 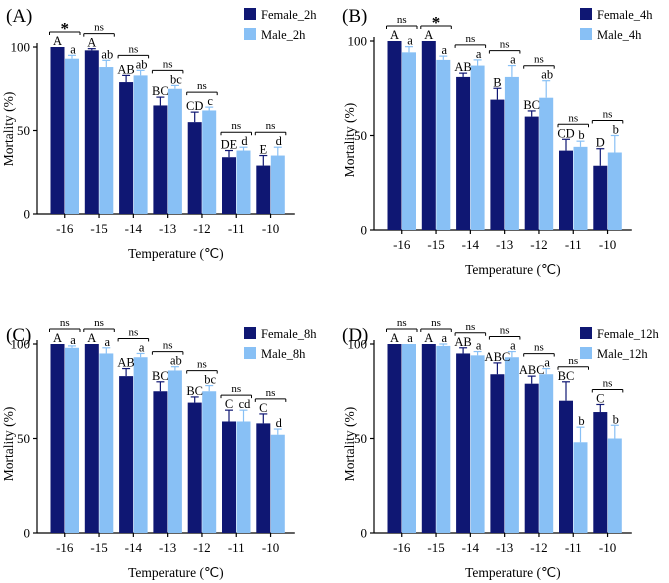 I want to click on legend-label-female: Female_4h, so click(x=625, y=15).